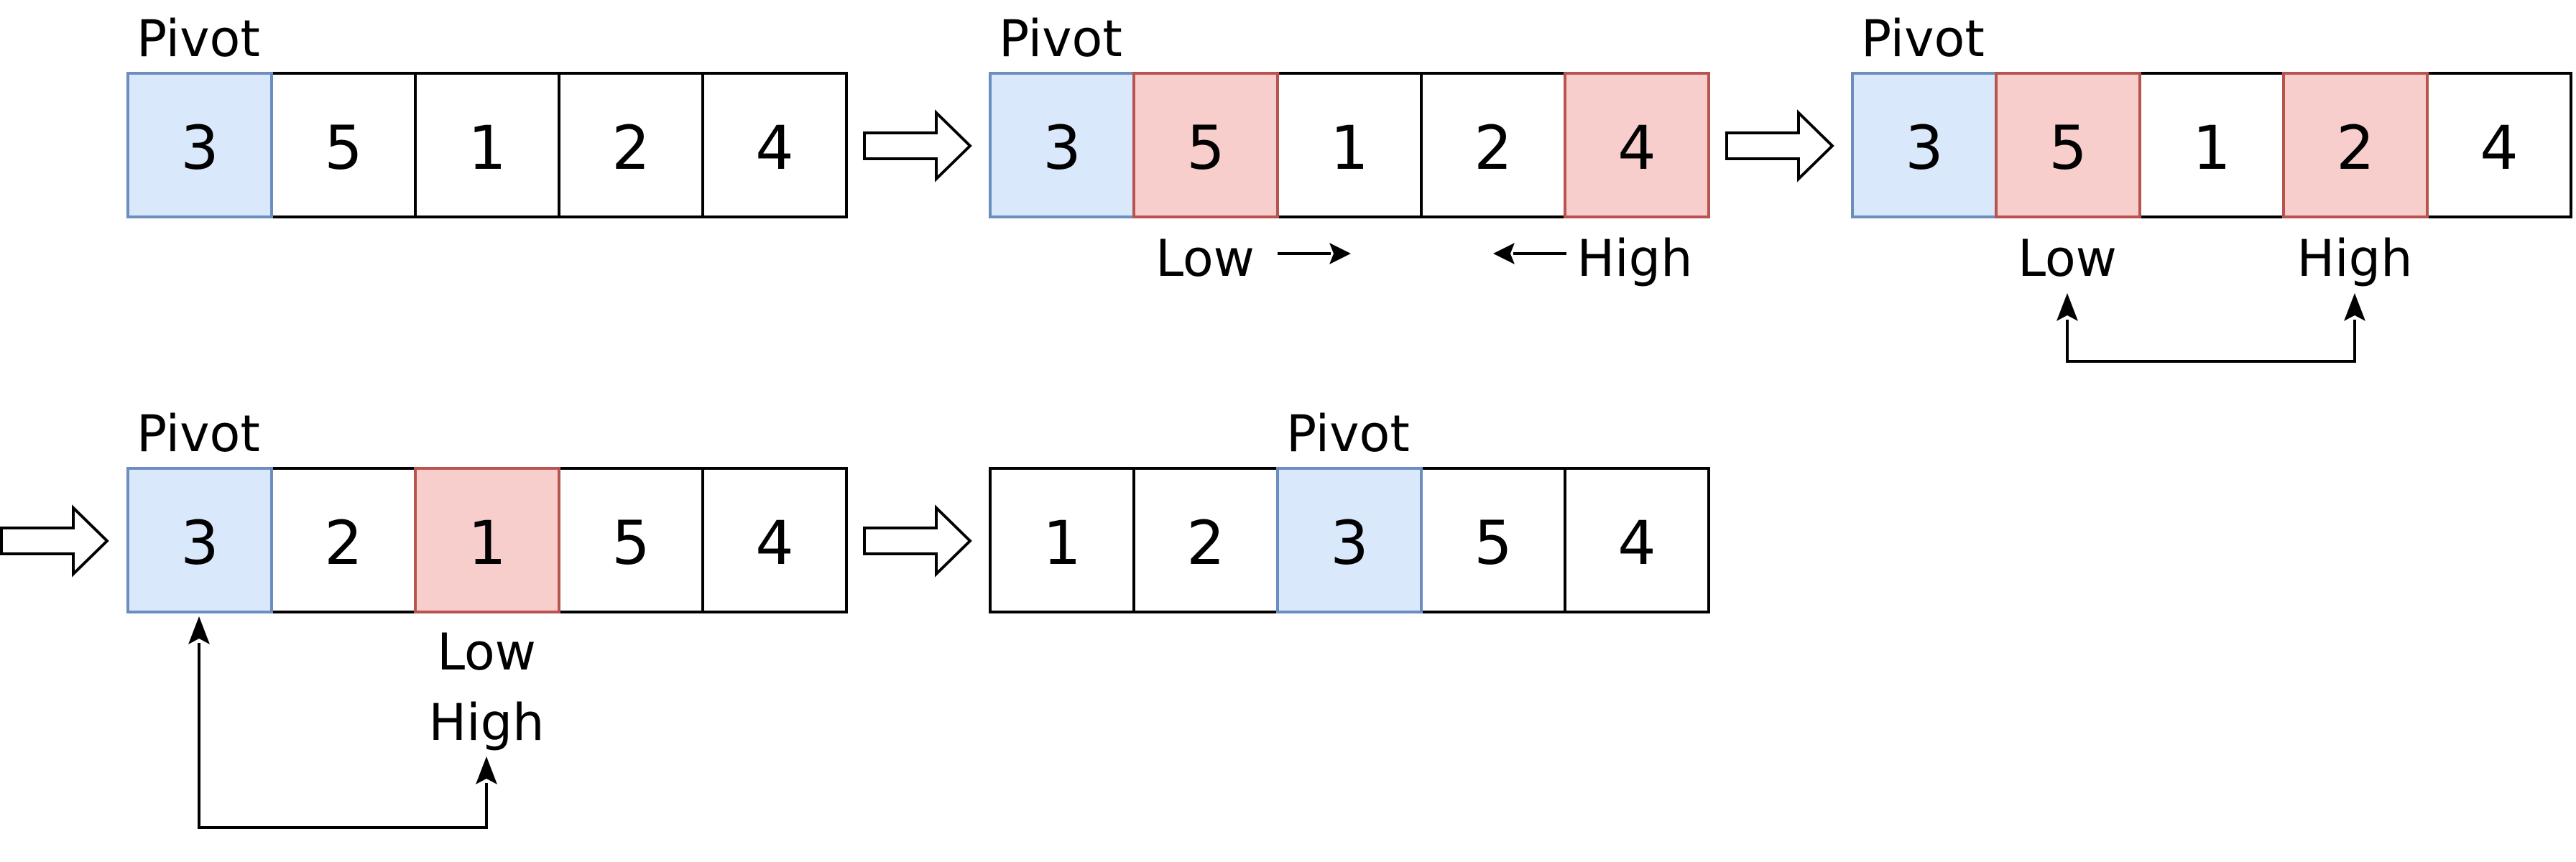 This screenshot has height=862, width=2576. I want to click on step-2: Pivot 1 2 3 5 4 Low High, so click(1349, 148).